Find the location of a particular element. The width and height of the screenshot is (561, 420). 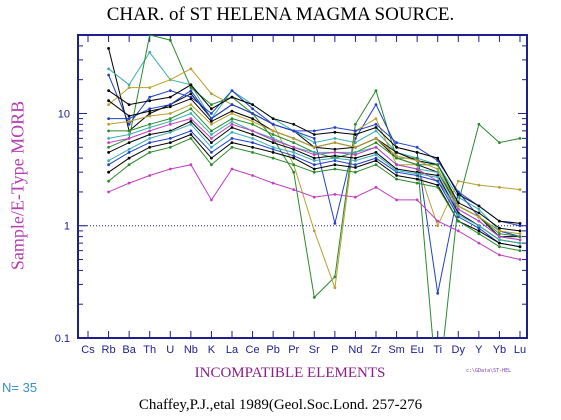

x-tick-label: Rb is located at coordinates (109, 350).